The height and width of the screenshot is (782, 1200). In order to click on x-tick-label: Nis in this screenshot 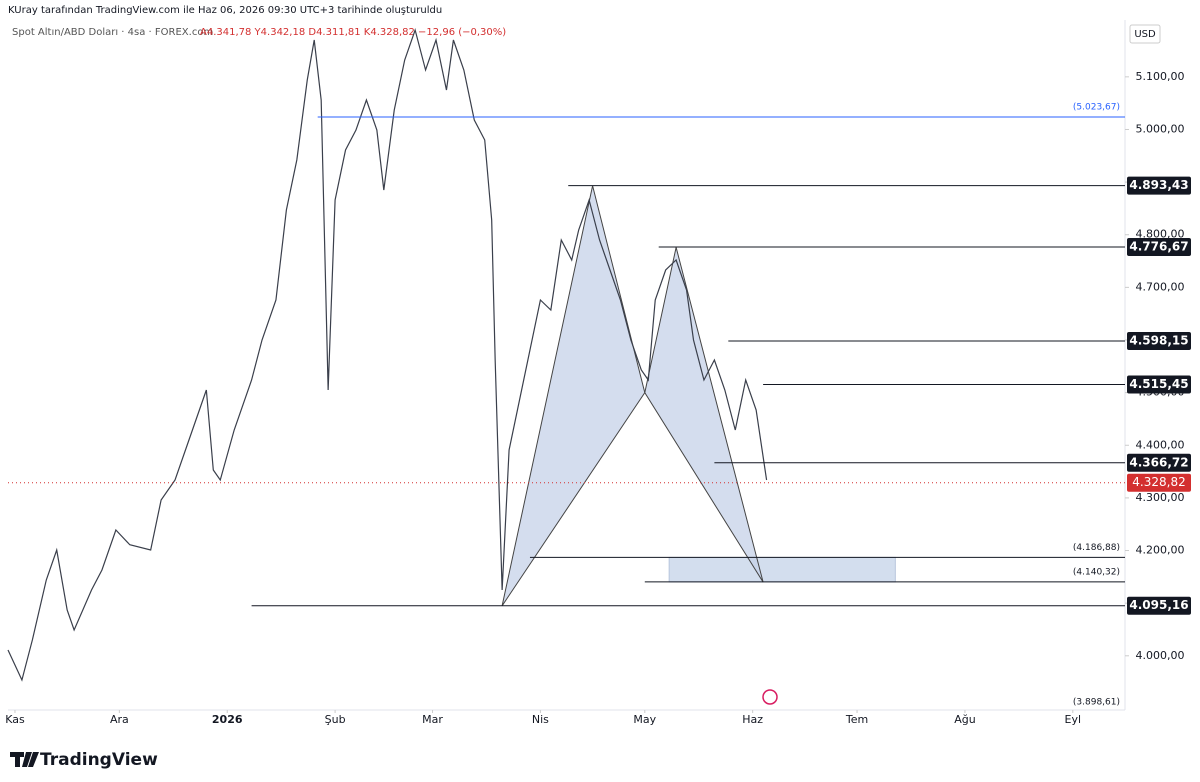, I will do `click(540, 719)`.